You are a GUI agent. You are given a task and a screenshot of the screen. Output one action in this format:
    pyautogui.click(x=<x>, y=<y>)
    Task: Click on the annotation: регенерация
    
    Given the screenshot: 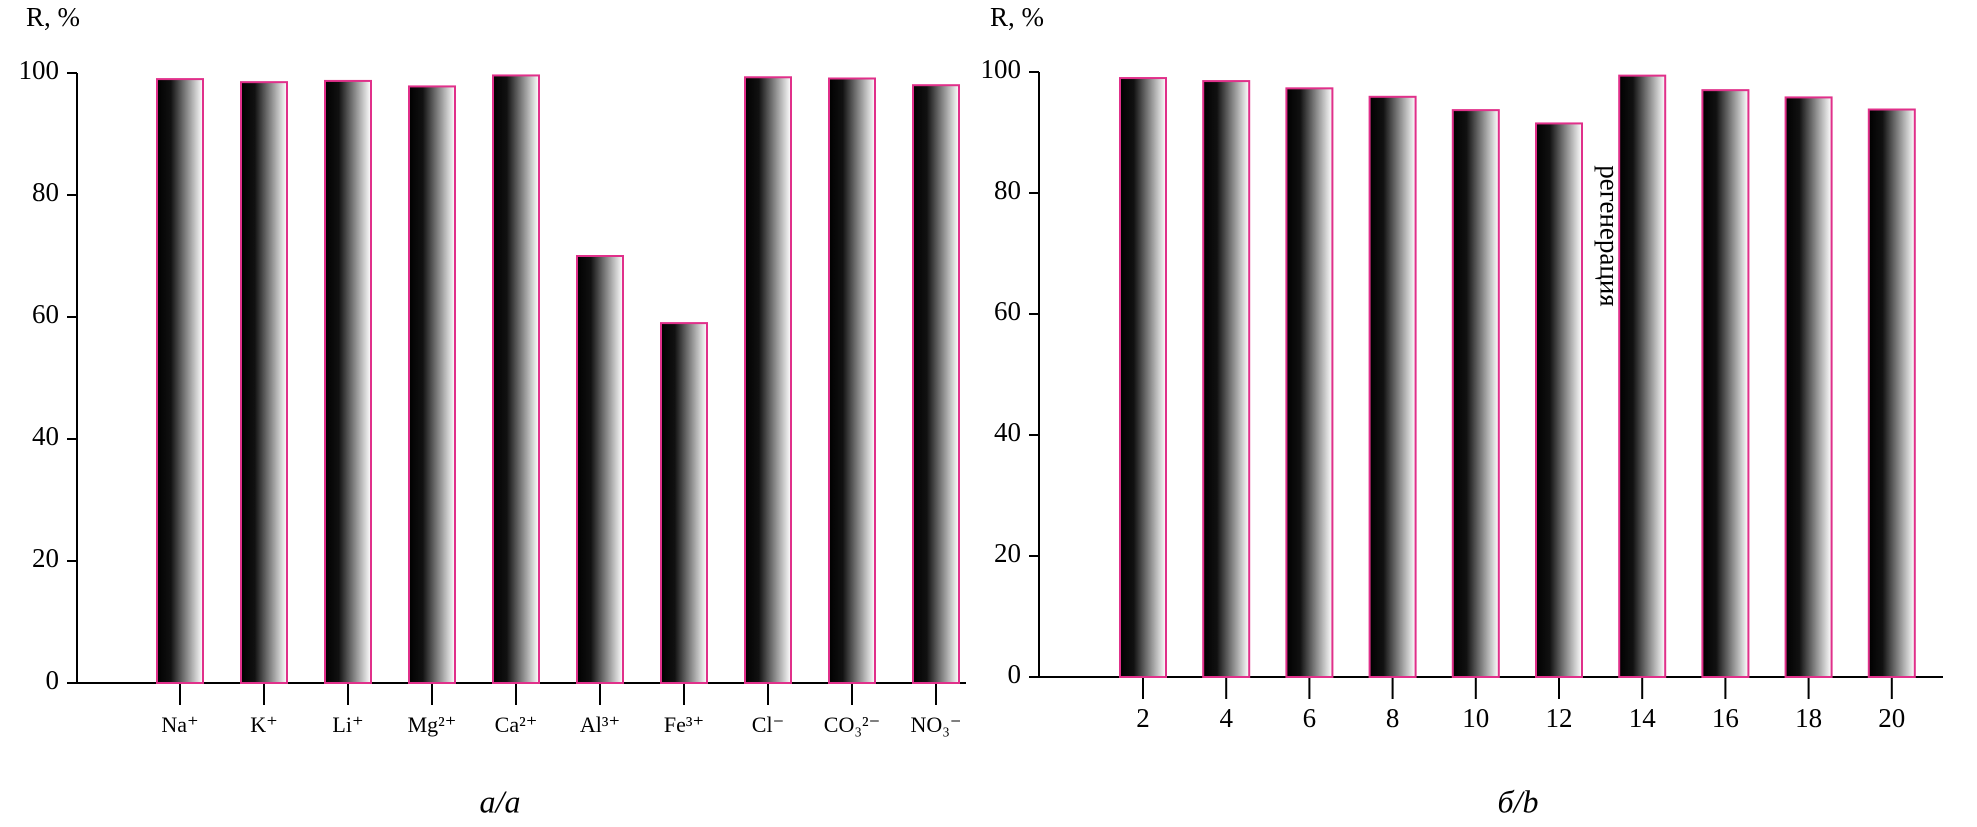 What is the action you would take?
    pyautogui.click(x=1609, y=235)
    